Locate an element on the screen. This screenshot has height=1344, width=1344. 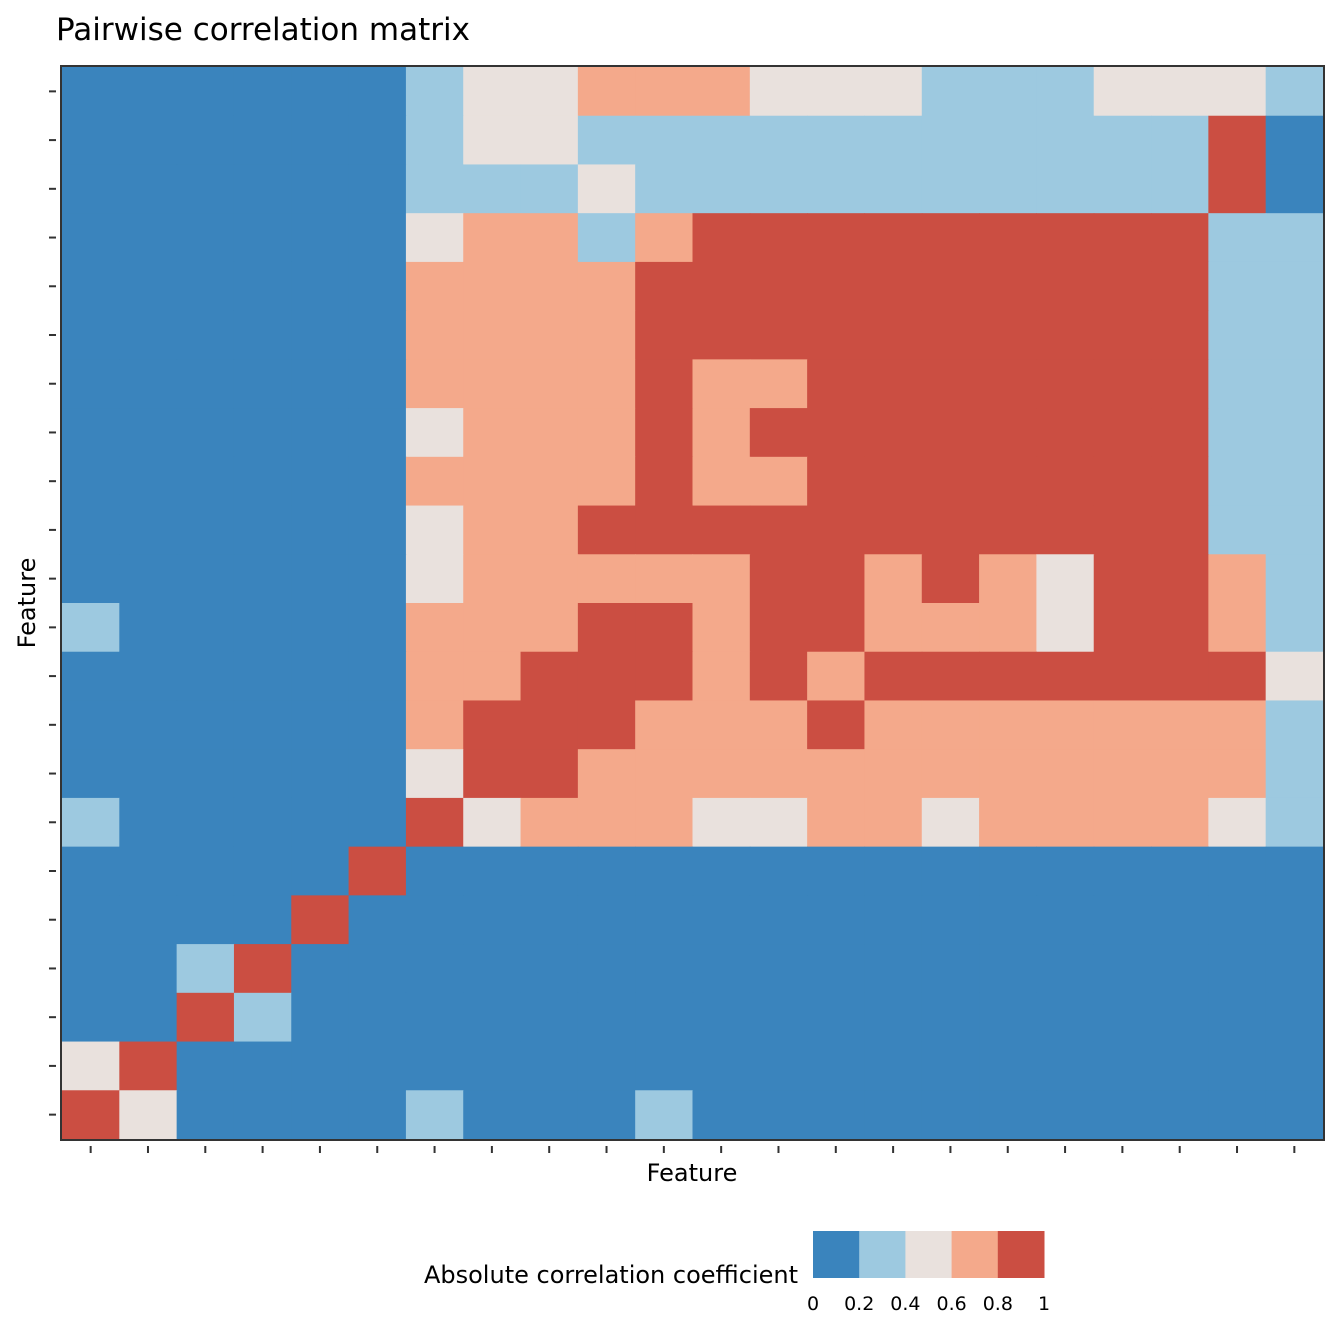
legend-color-bar is located at coordinates (929, 1254).